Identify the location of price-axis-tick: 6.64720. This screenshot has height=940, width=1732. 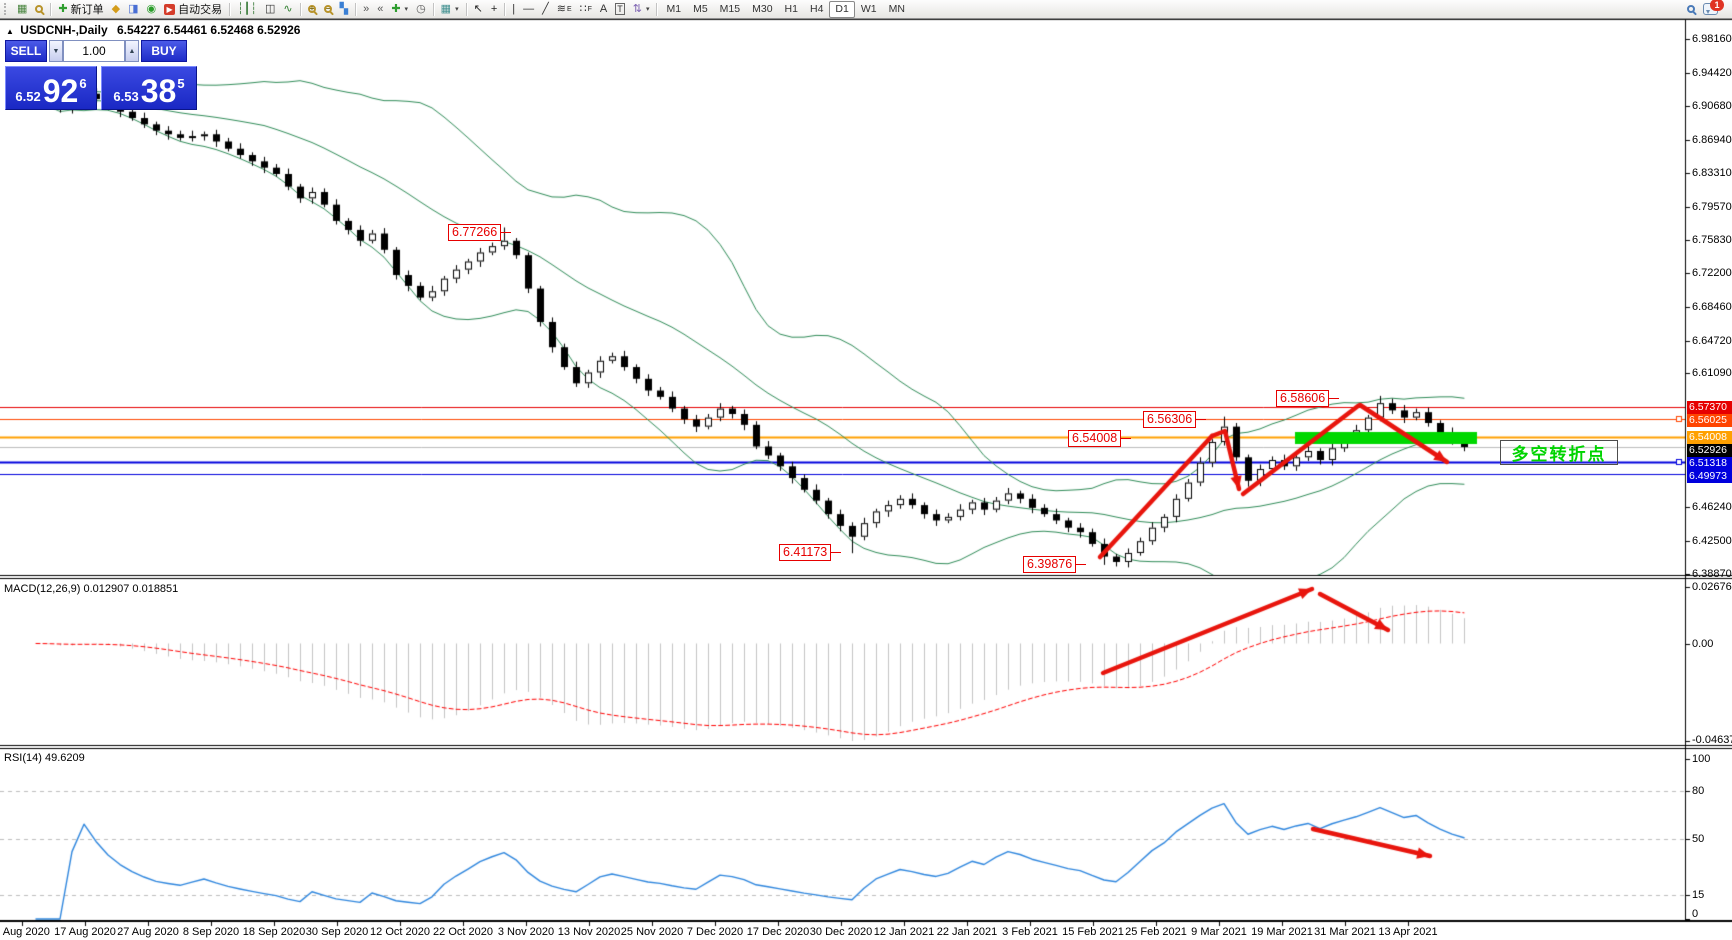
(1712, 340).